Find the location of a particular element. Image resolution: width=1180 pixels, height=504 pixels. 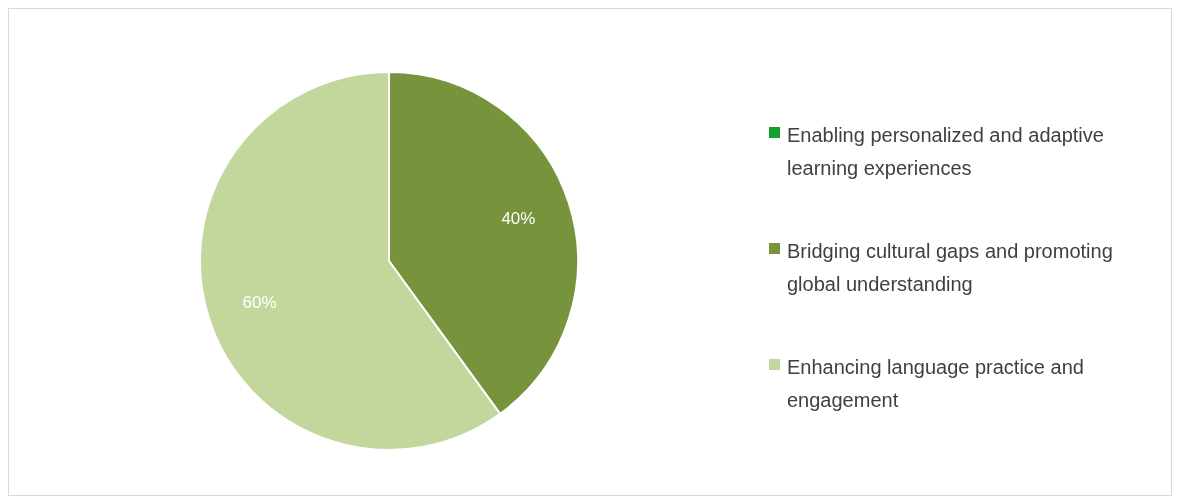

legend-label: Enabling personalized and adaptive learning experiences is located at coordinates (946, 152).